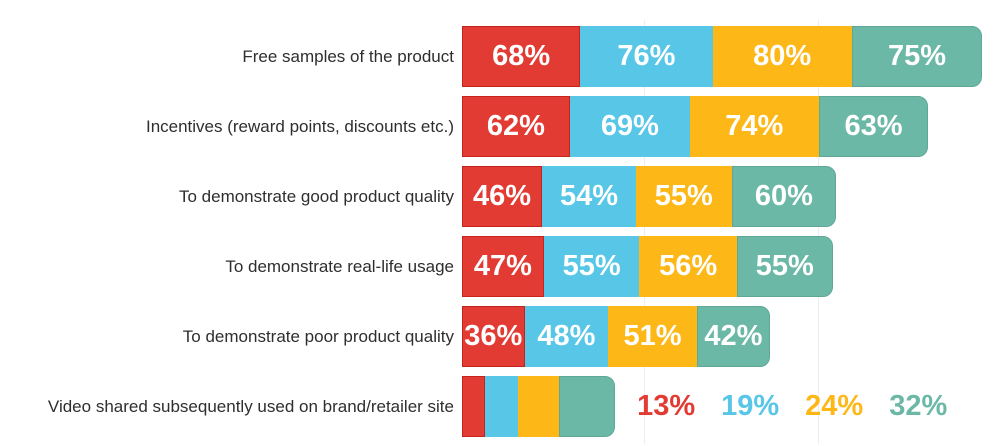  I want to click on bar-segment-teal: 42%, so click(733, 336).